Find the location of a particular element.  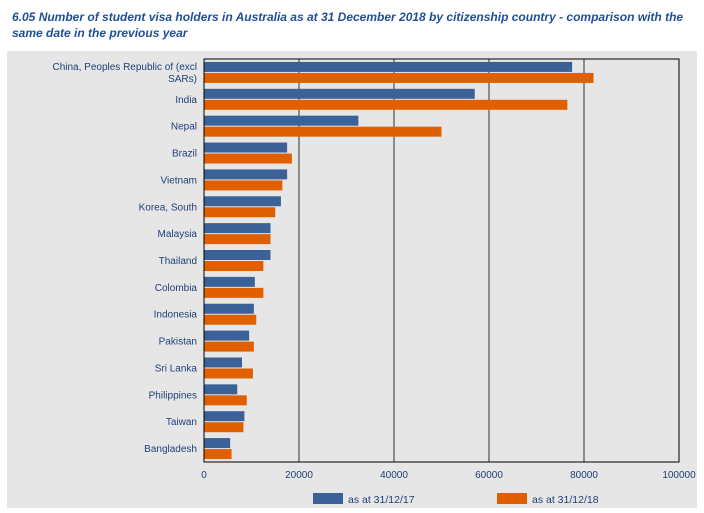

x-tick-label: 80000 is located at coordinates (584, 475).